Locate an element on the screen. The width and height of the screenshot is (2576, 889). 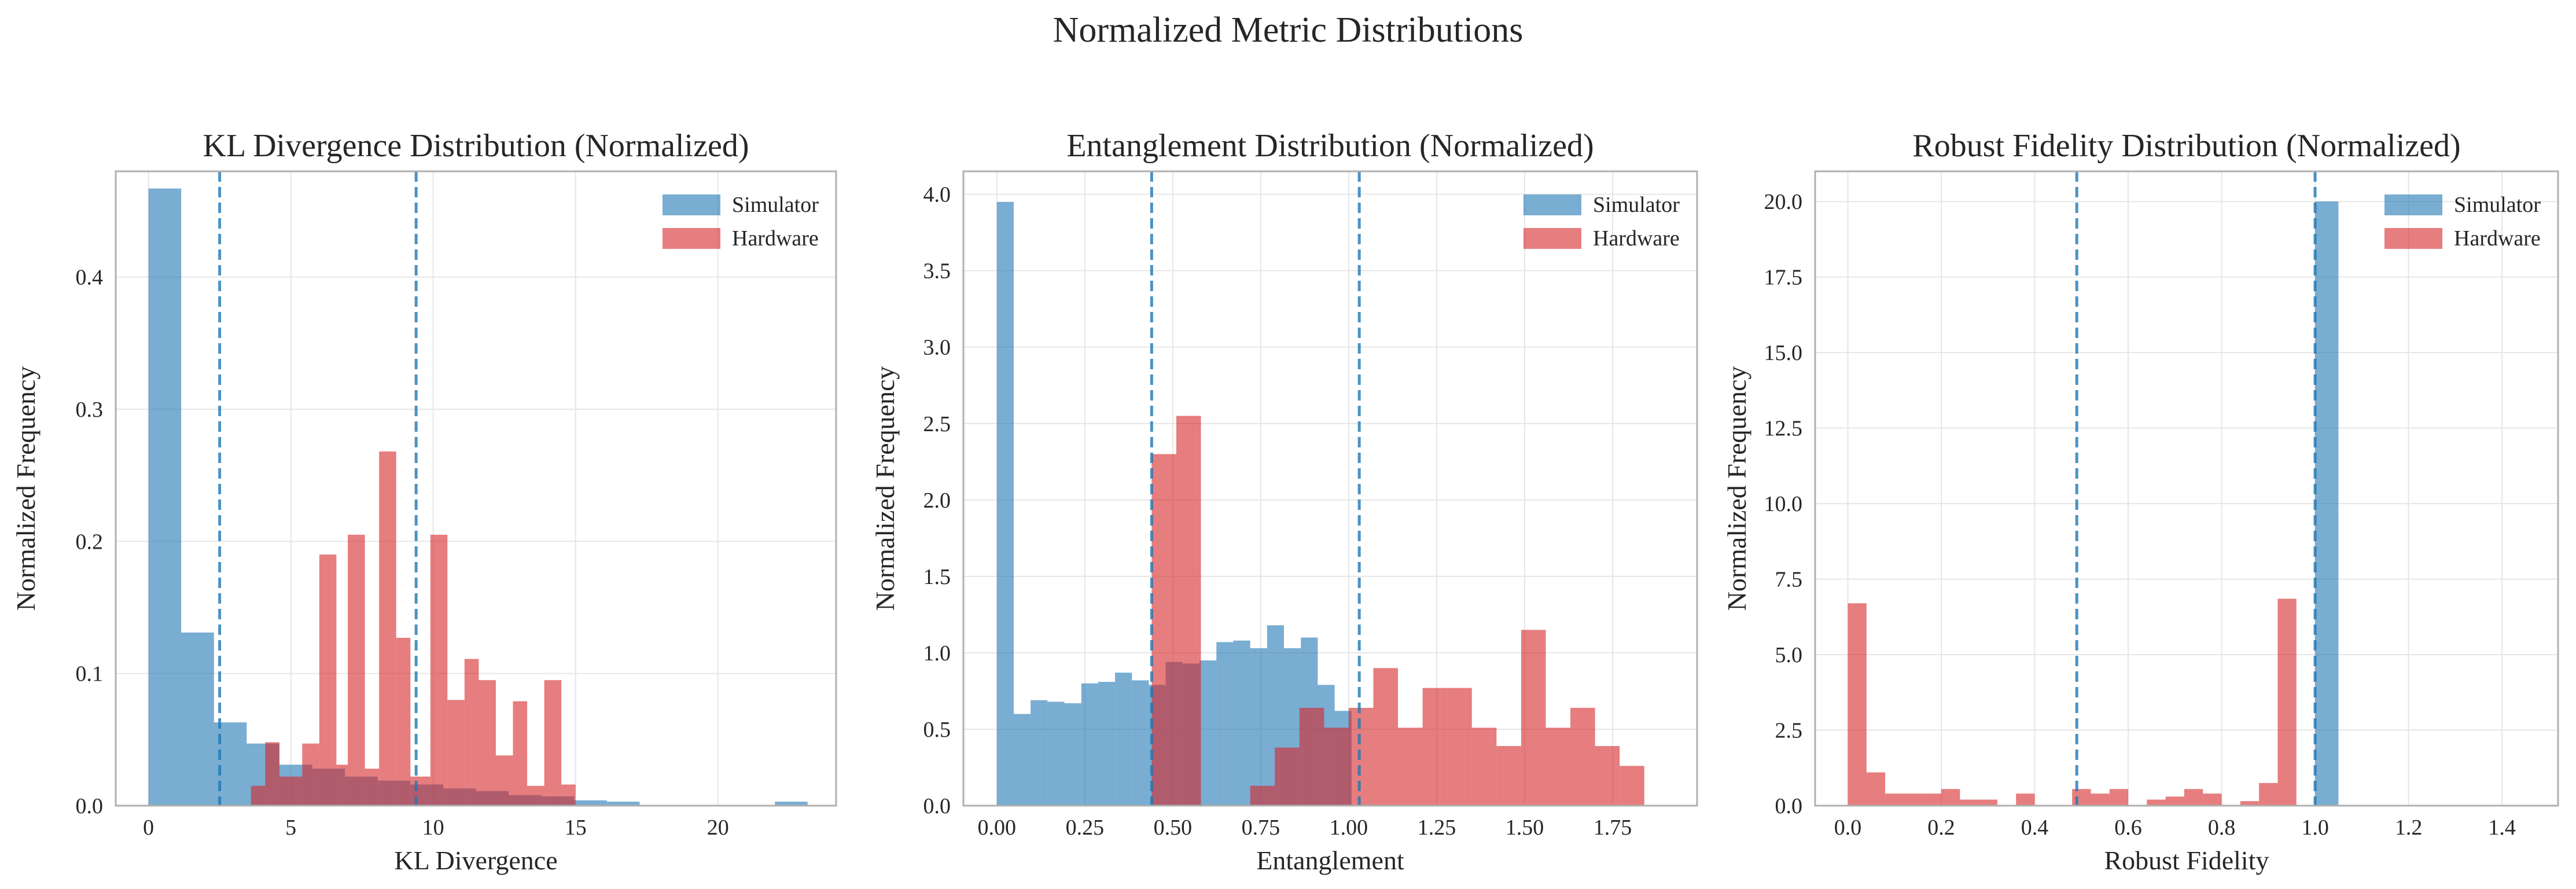
x-tick-label: 1.00 is located at coordinates (1349, 827).